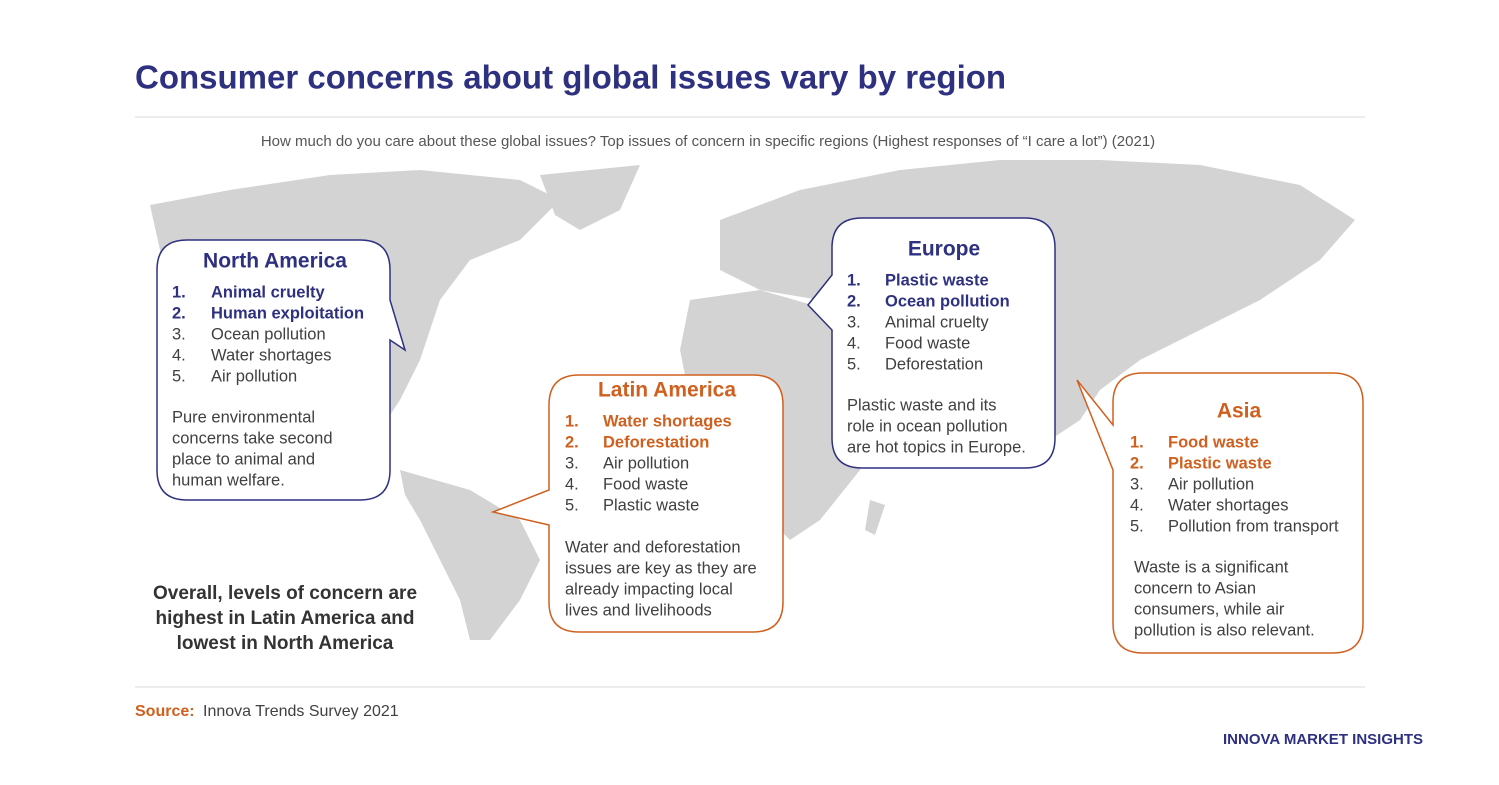  Describe the element at coordinates (228, 480) in the screenshot. I see `region-note: human welfare.` at that location.